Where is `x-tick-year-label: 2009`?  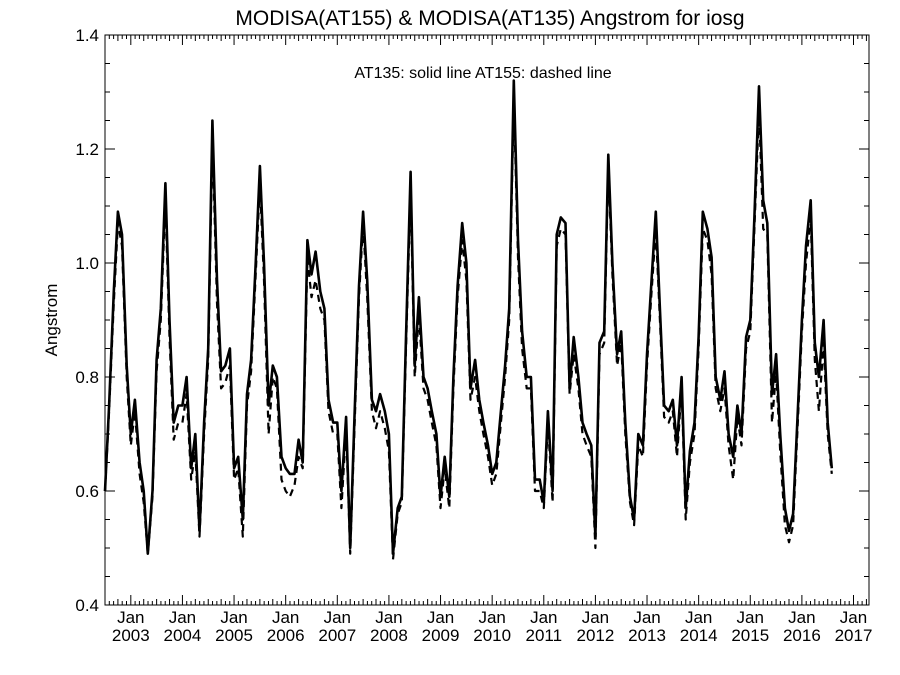
x-tick-year-label: 2009 is located at coordinates (441, 635).